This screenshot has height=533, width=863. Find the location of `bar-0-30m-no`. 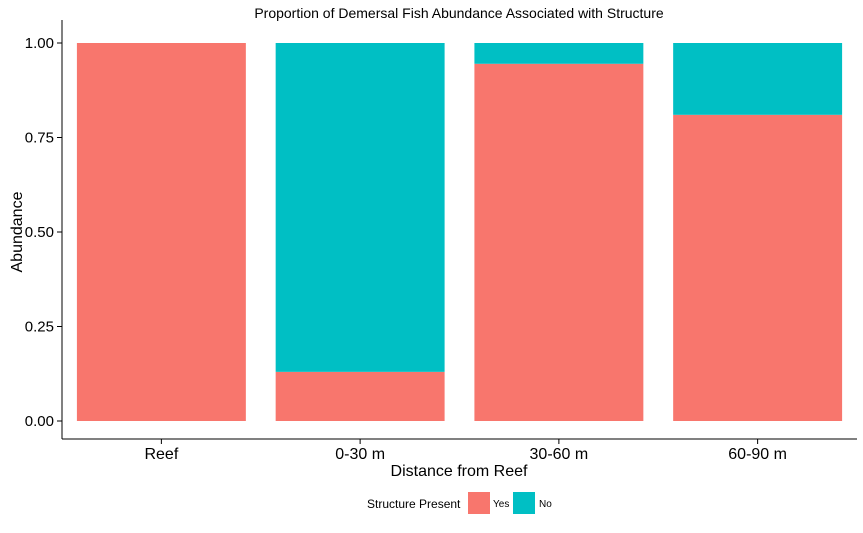

bar-0-30m-no is located at coordinates (360, 207).